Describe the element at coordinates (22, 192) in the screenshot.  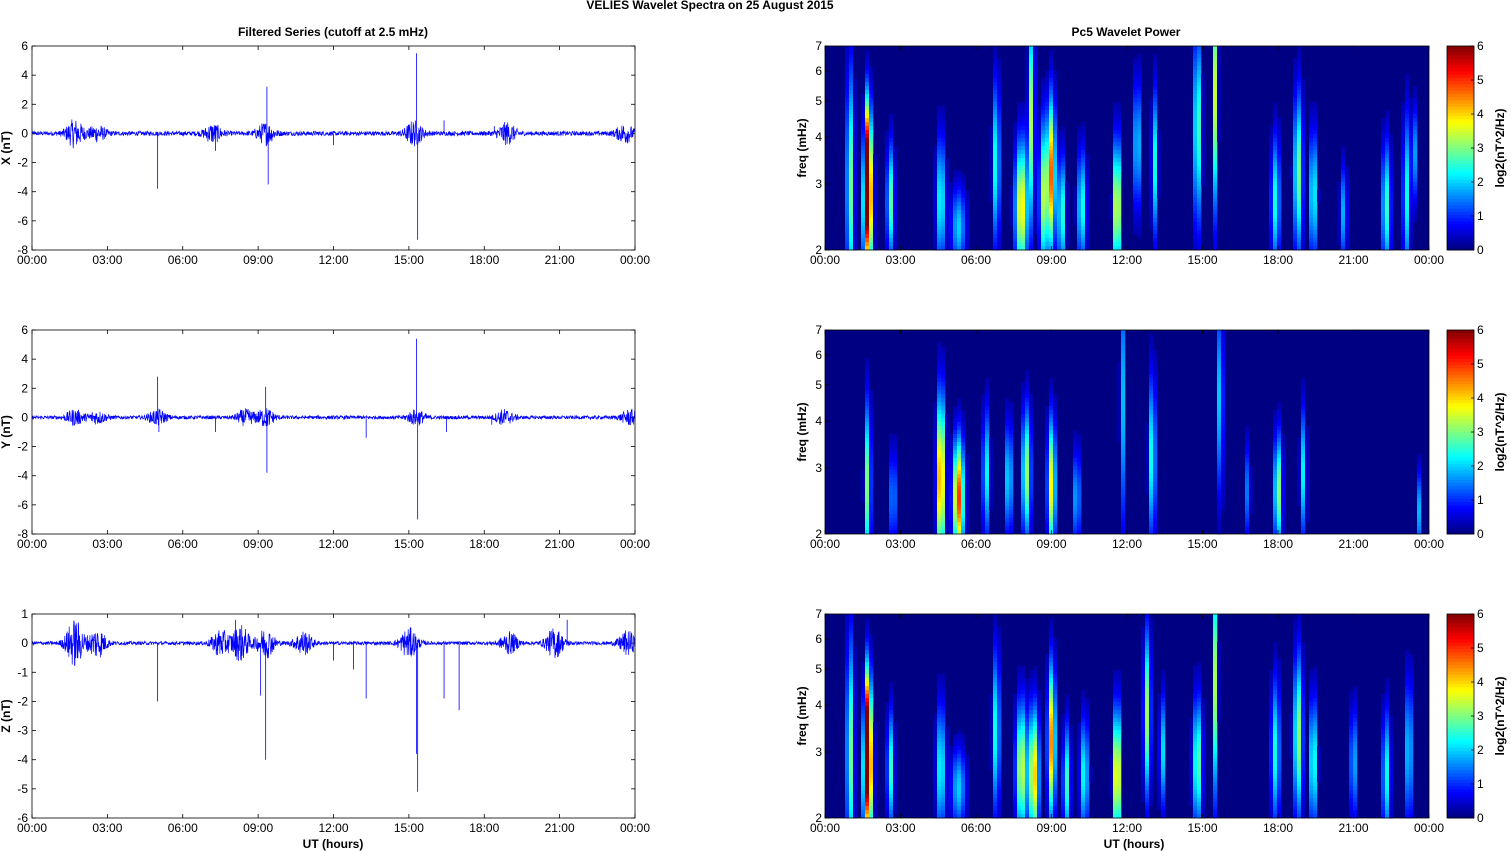
I see `filtered-x-ytick-label: -4` at that location.